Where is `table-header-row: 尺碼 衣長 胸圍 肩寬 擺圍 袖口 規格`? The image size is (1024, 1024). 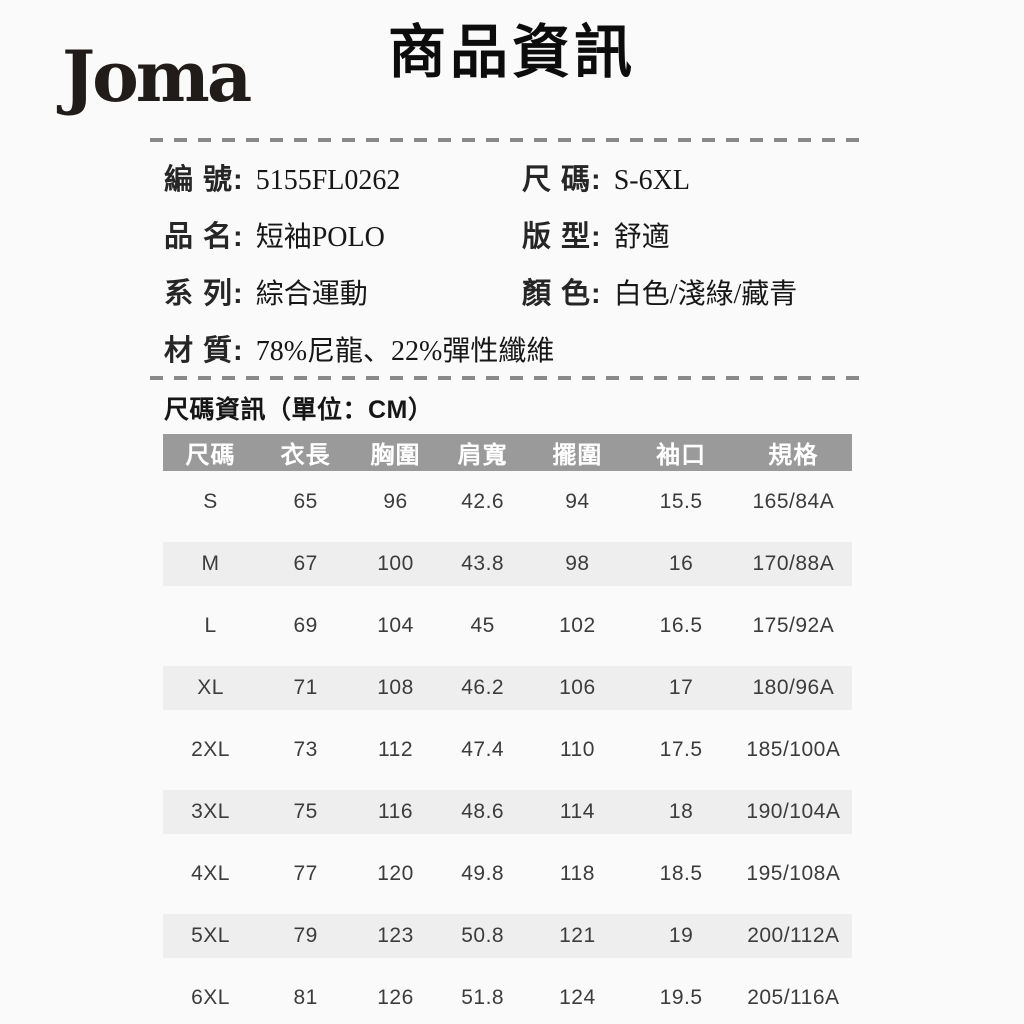 table-header-row: 尺碼 衣長 胸圍 肩寬 擺圍 袖口 規格 is located at coordinates (507, 452).